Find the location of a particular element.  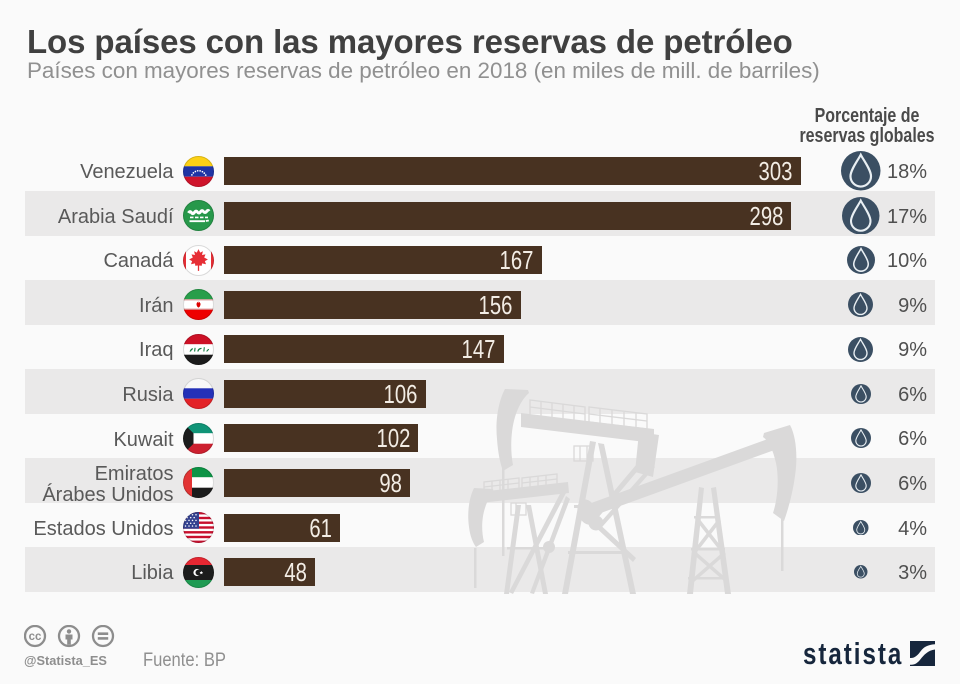

svg-text: cc is located at coordinates (35, 637).